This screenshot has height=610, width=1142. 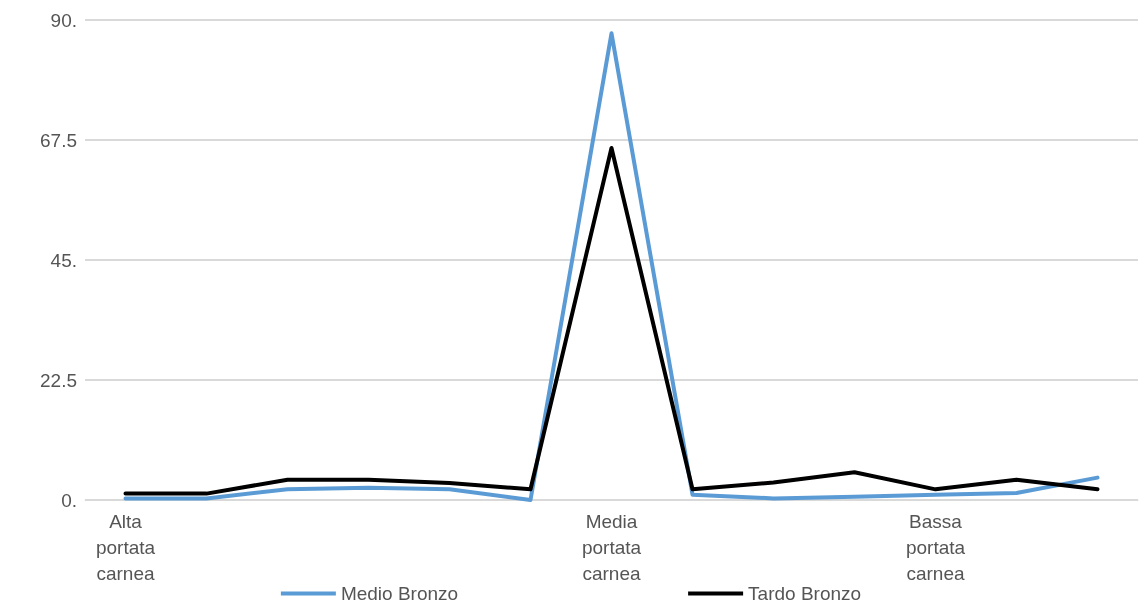 I want to click on y-tick-label: 0., so click(x=69, y=500).